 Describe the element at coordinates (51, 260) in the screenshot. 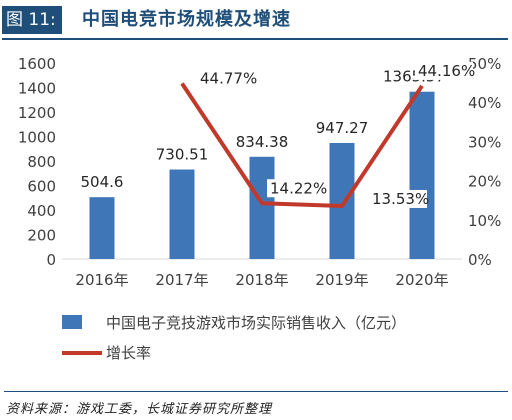

I see `left-axis-tick-label: 0` at that location.